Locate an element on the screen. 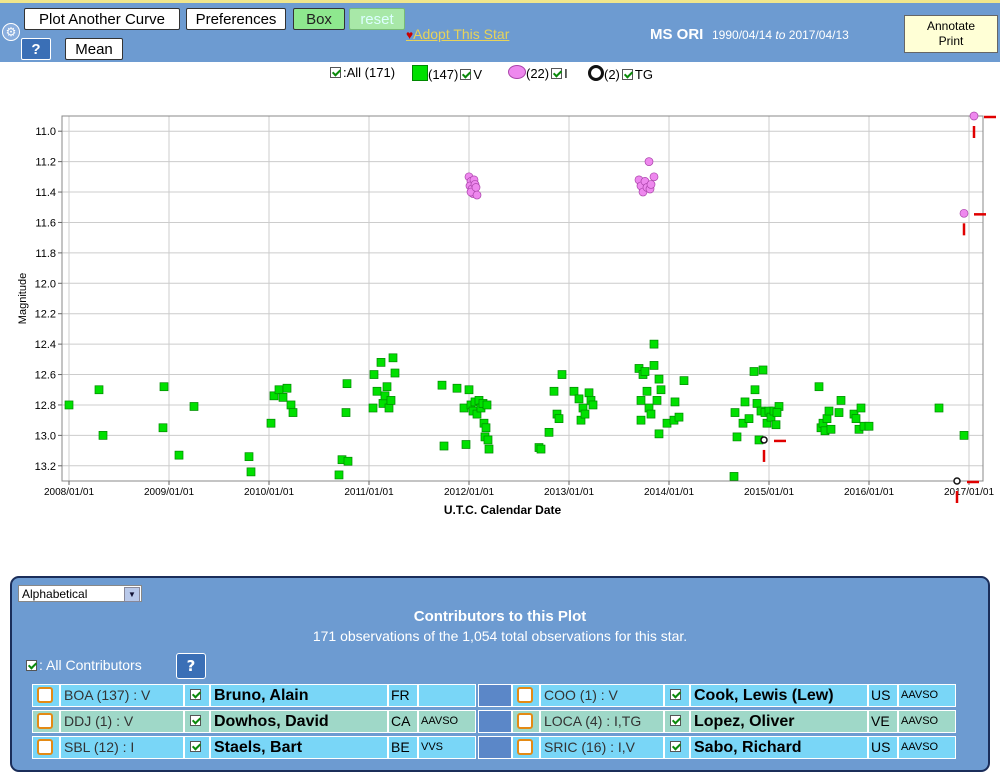 This screenshot has height=781, width=1000. x-tick-label: 2009/01/01 is located at coordinates (169, 492).